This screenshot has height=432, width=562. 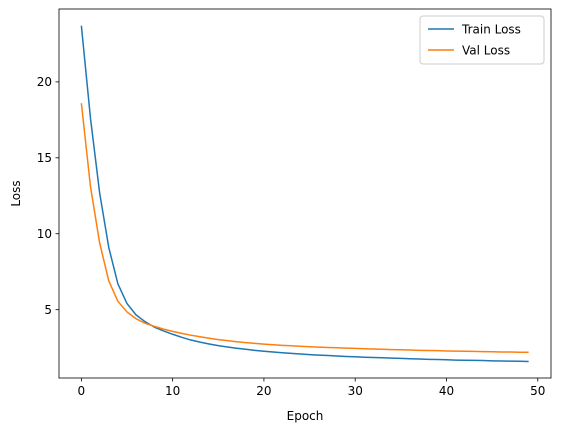 What do you see at coordinates (44, 234) in the screenshot?
I see `y-tick-label: 10` at bounding box center [44, 234].